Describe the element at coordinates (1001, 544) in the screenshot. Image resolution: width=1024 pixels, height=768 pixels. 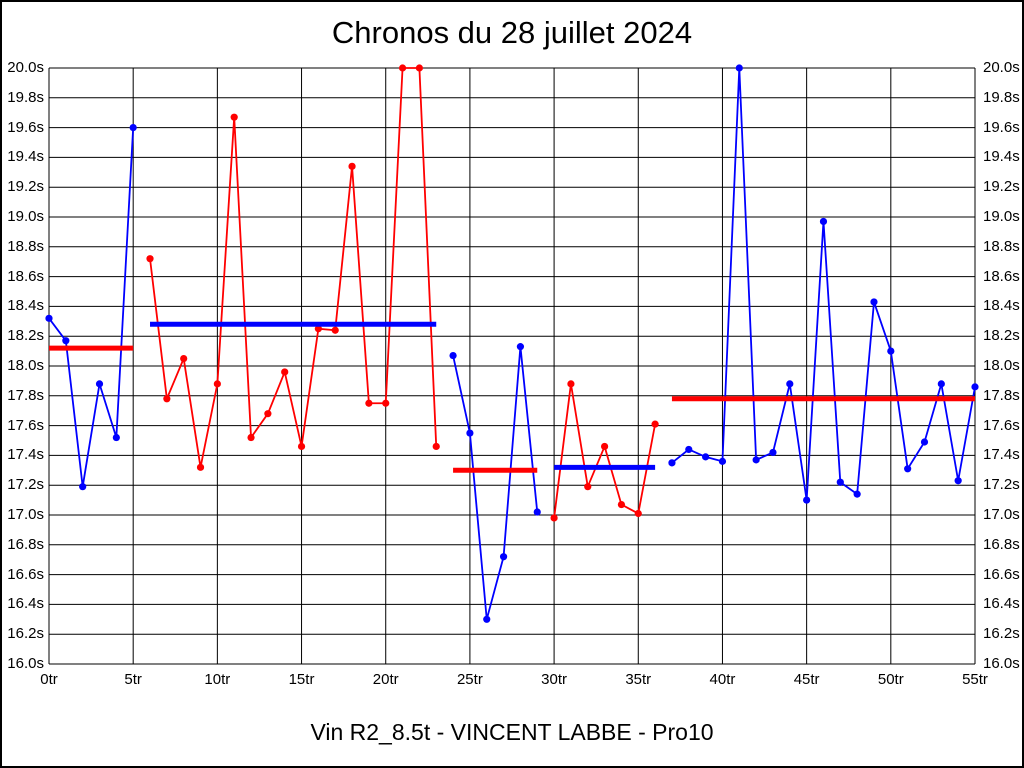
I see `y-tick-label-right: 16.8s` at that location.